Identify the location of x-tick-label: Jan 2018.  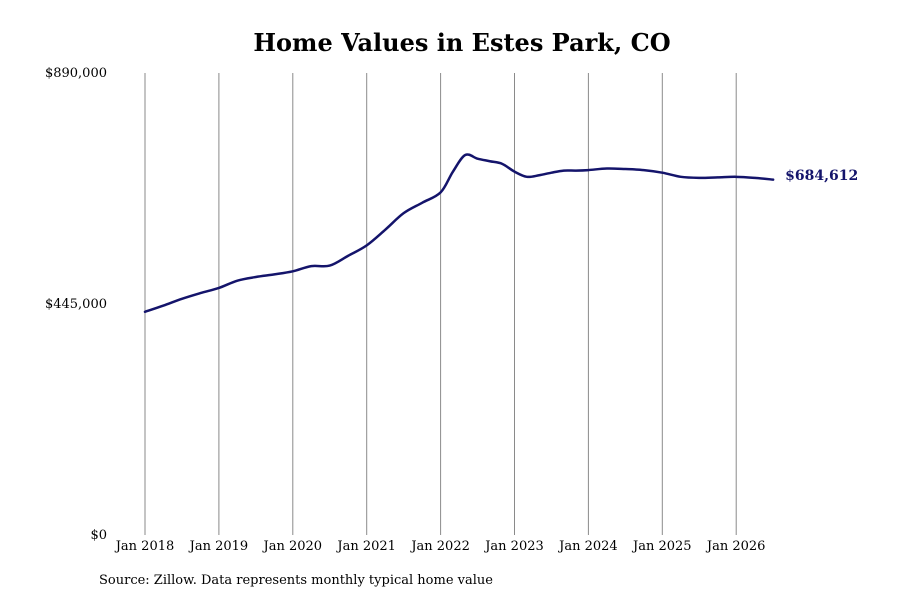
(144, 546).